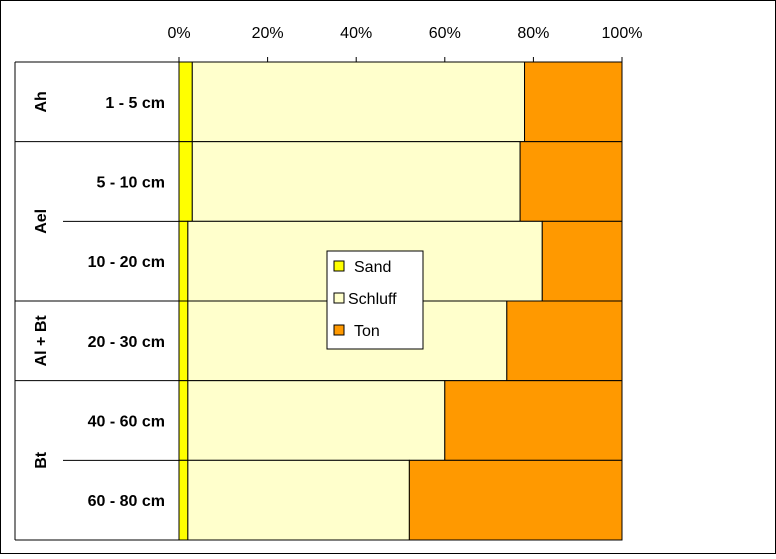 This screenshot has height=559, width=776. What do you see at coordinates (316, 420) in the screenshot?
I see `bar-schluff-40-60-cm` at bounding box center [316, 420].